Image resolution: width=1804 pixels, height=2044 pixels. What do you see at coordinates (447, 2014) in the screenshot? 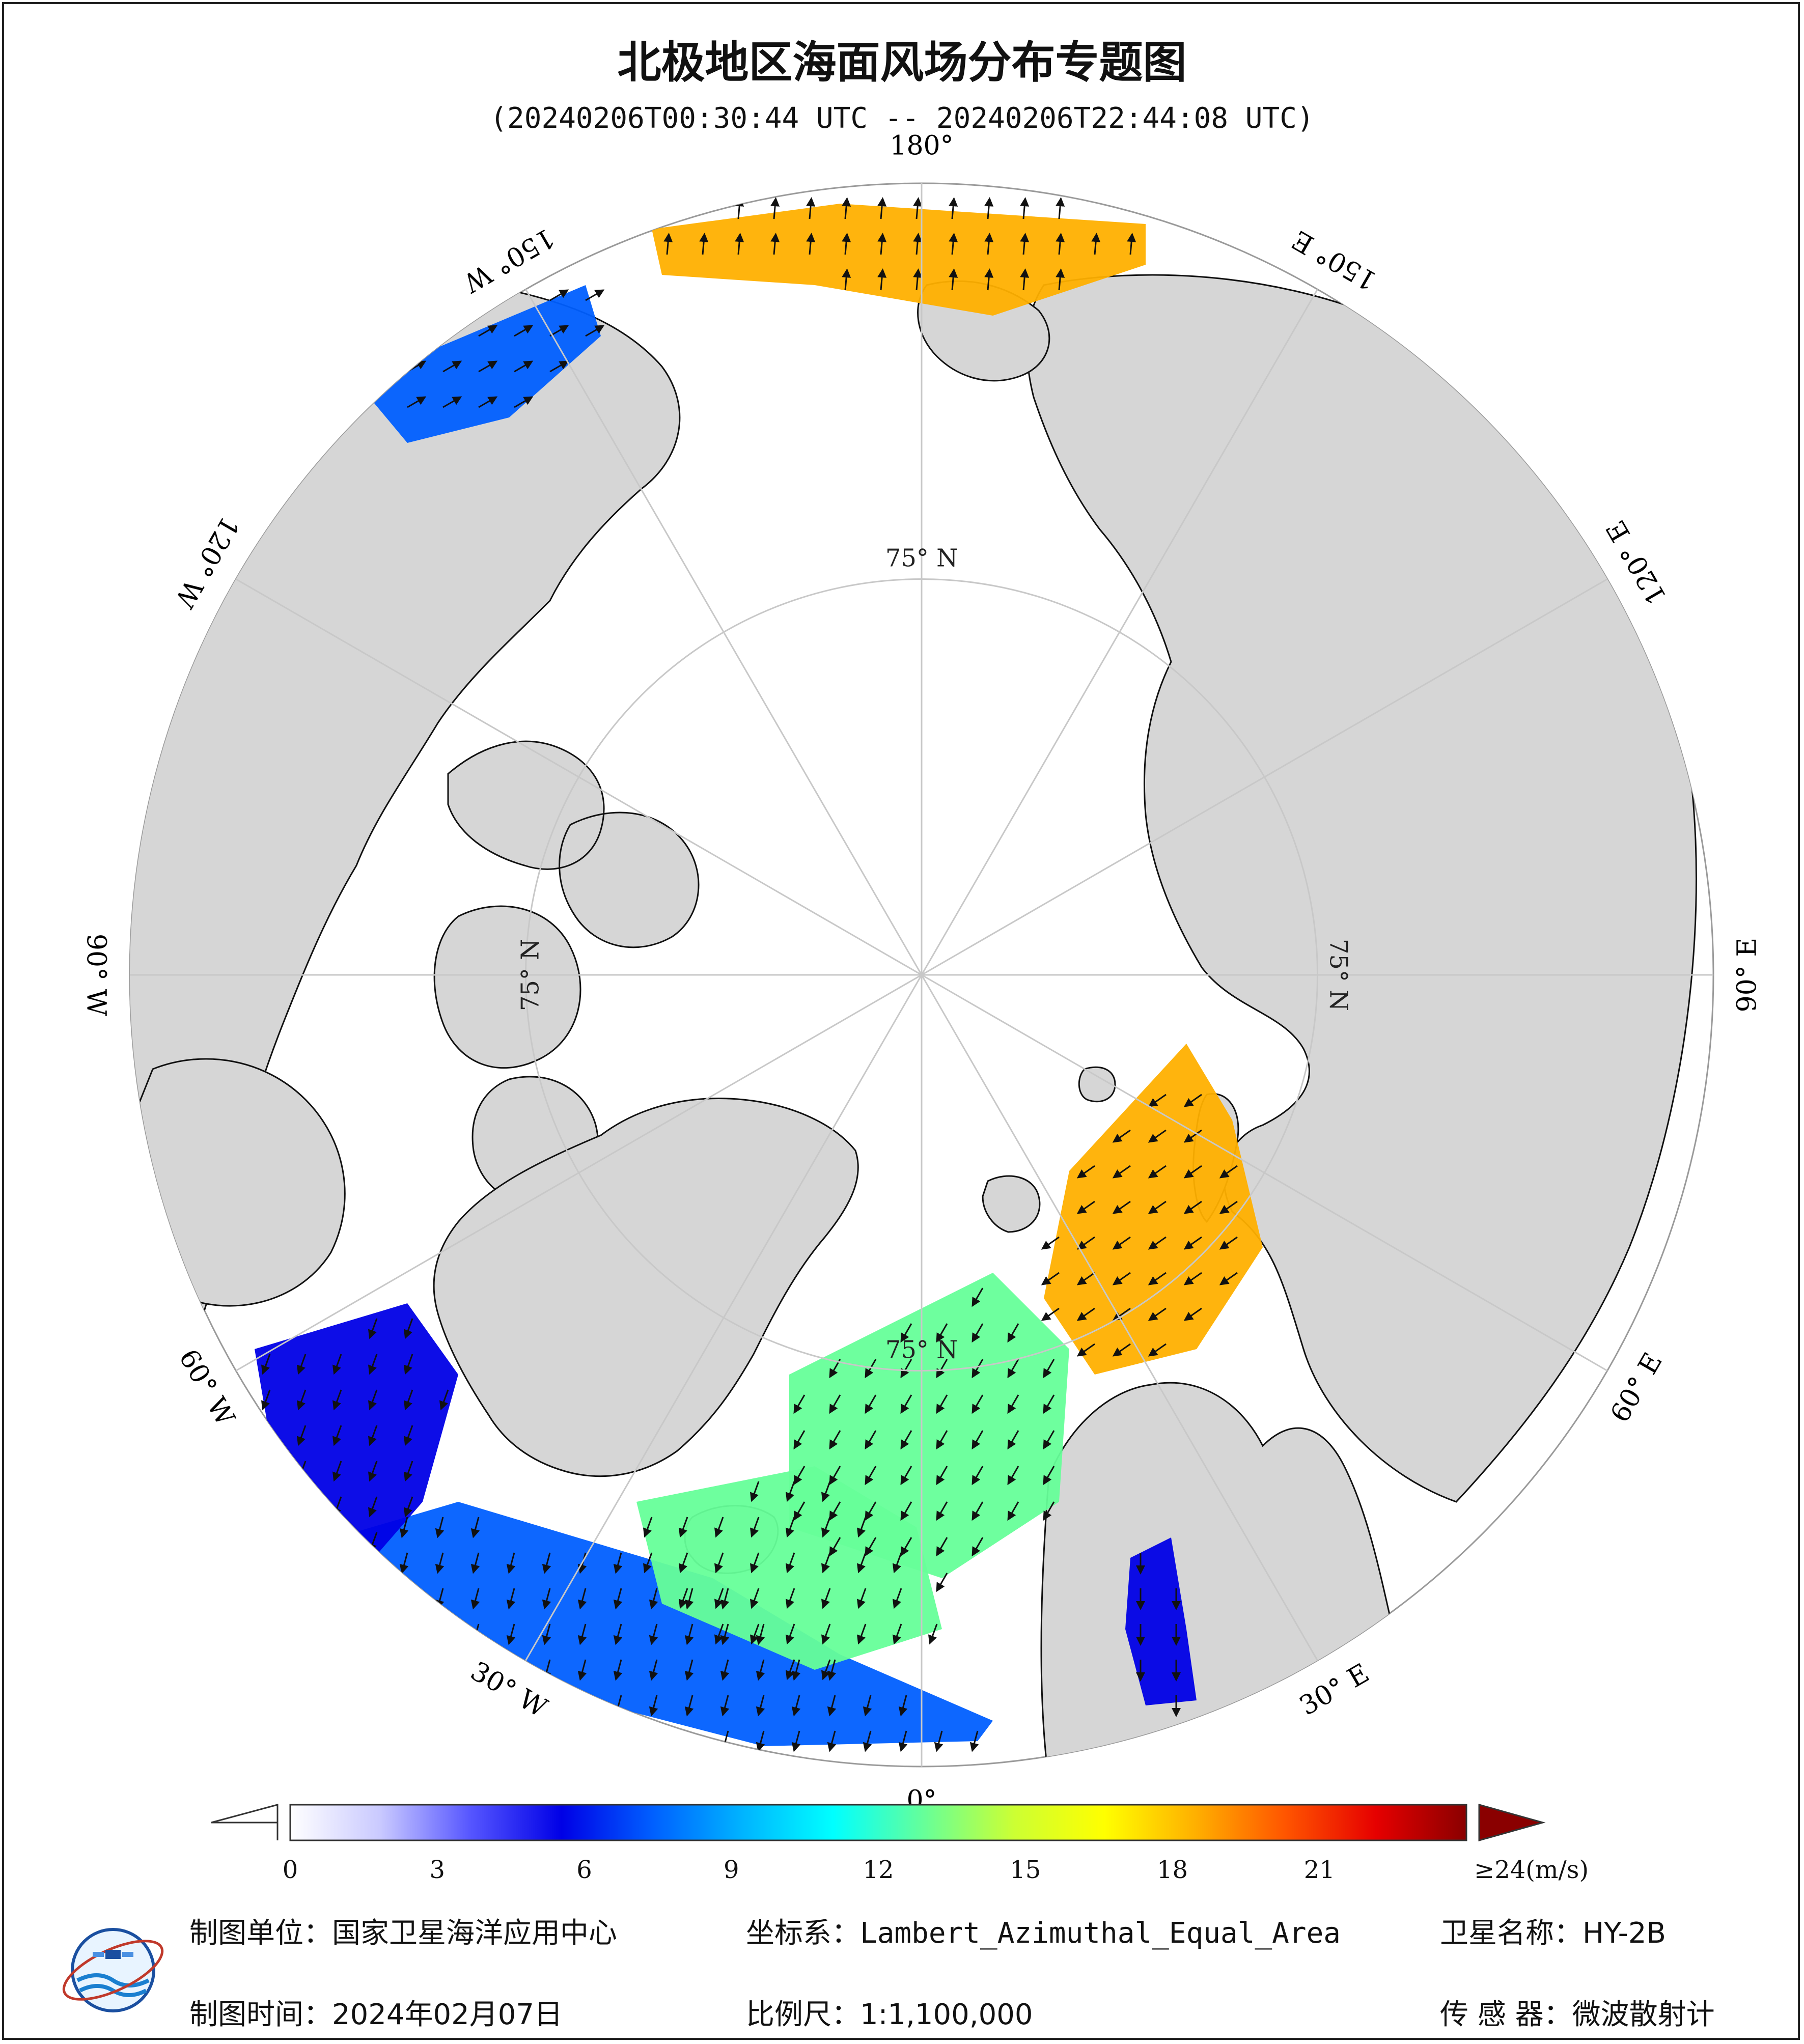
I see `footer-time-value: 2024年02月07日` at bounding box center [447, 2014].